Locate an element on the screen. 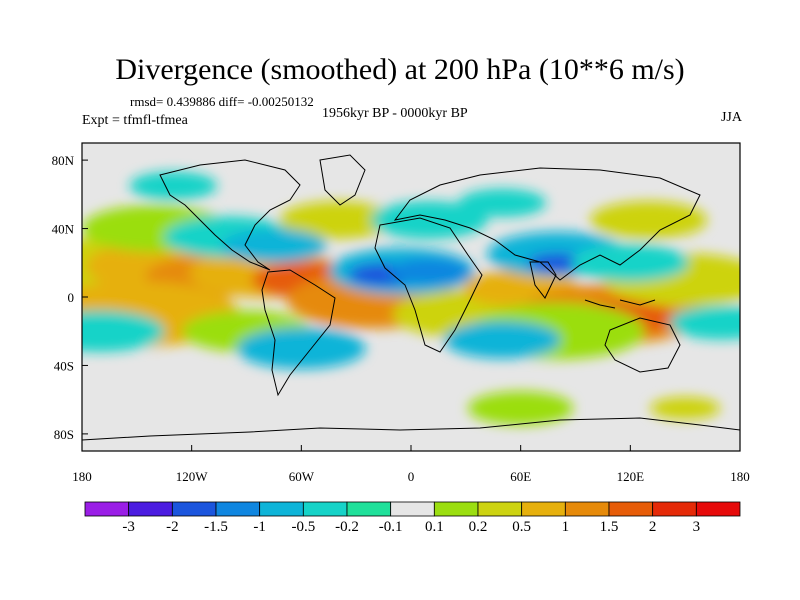 This screenshot has height=600, width=800. colorbar-label: -0.5 is located at coordinates (303, 527).